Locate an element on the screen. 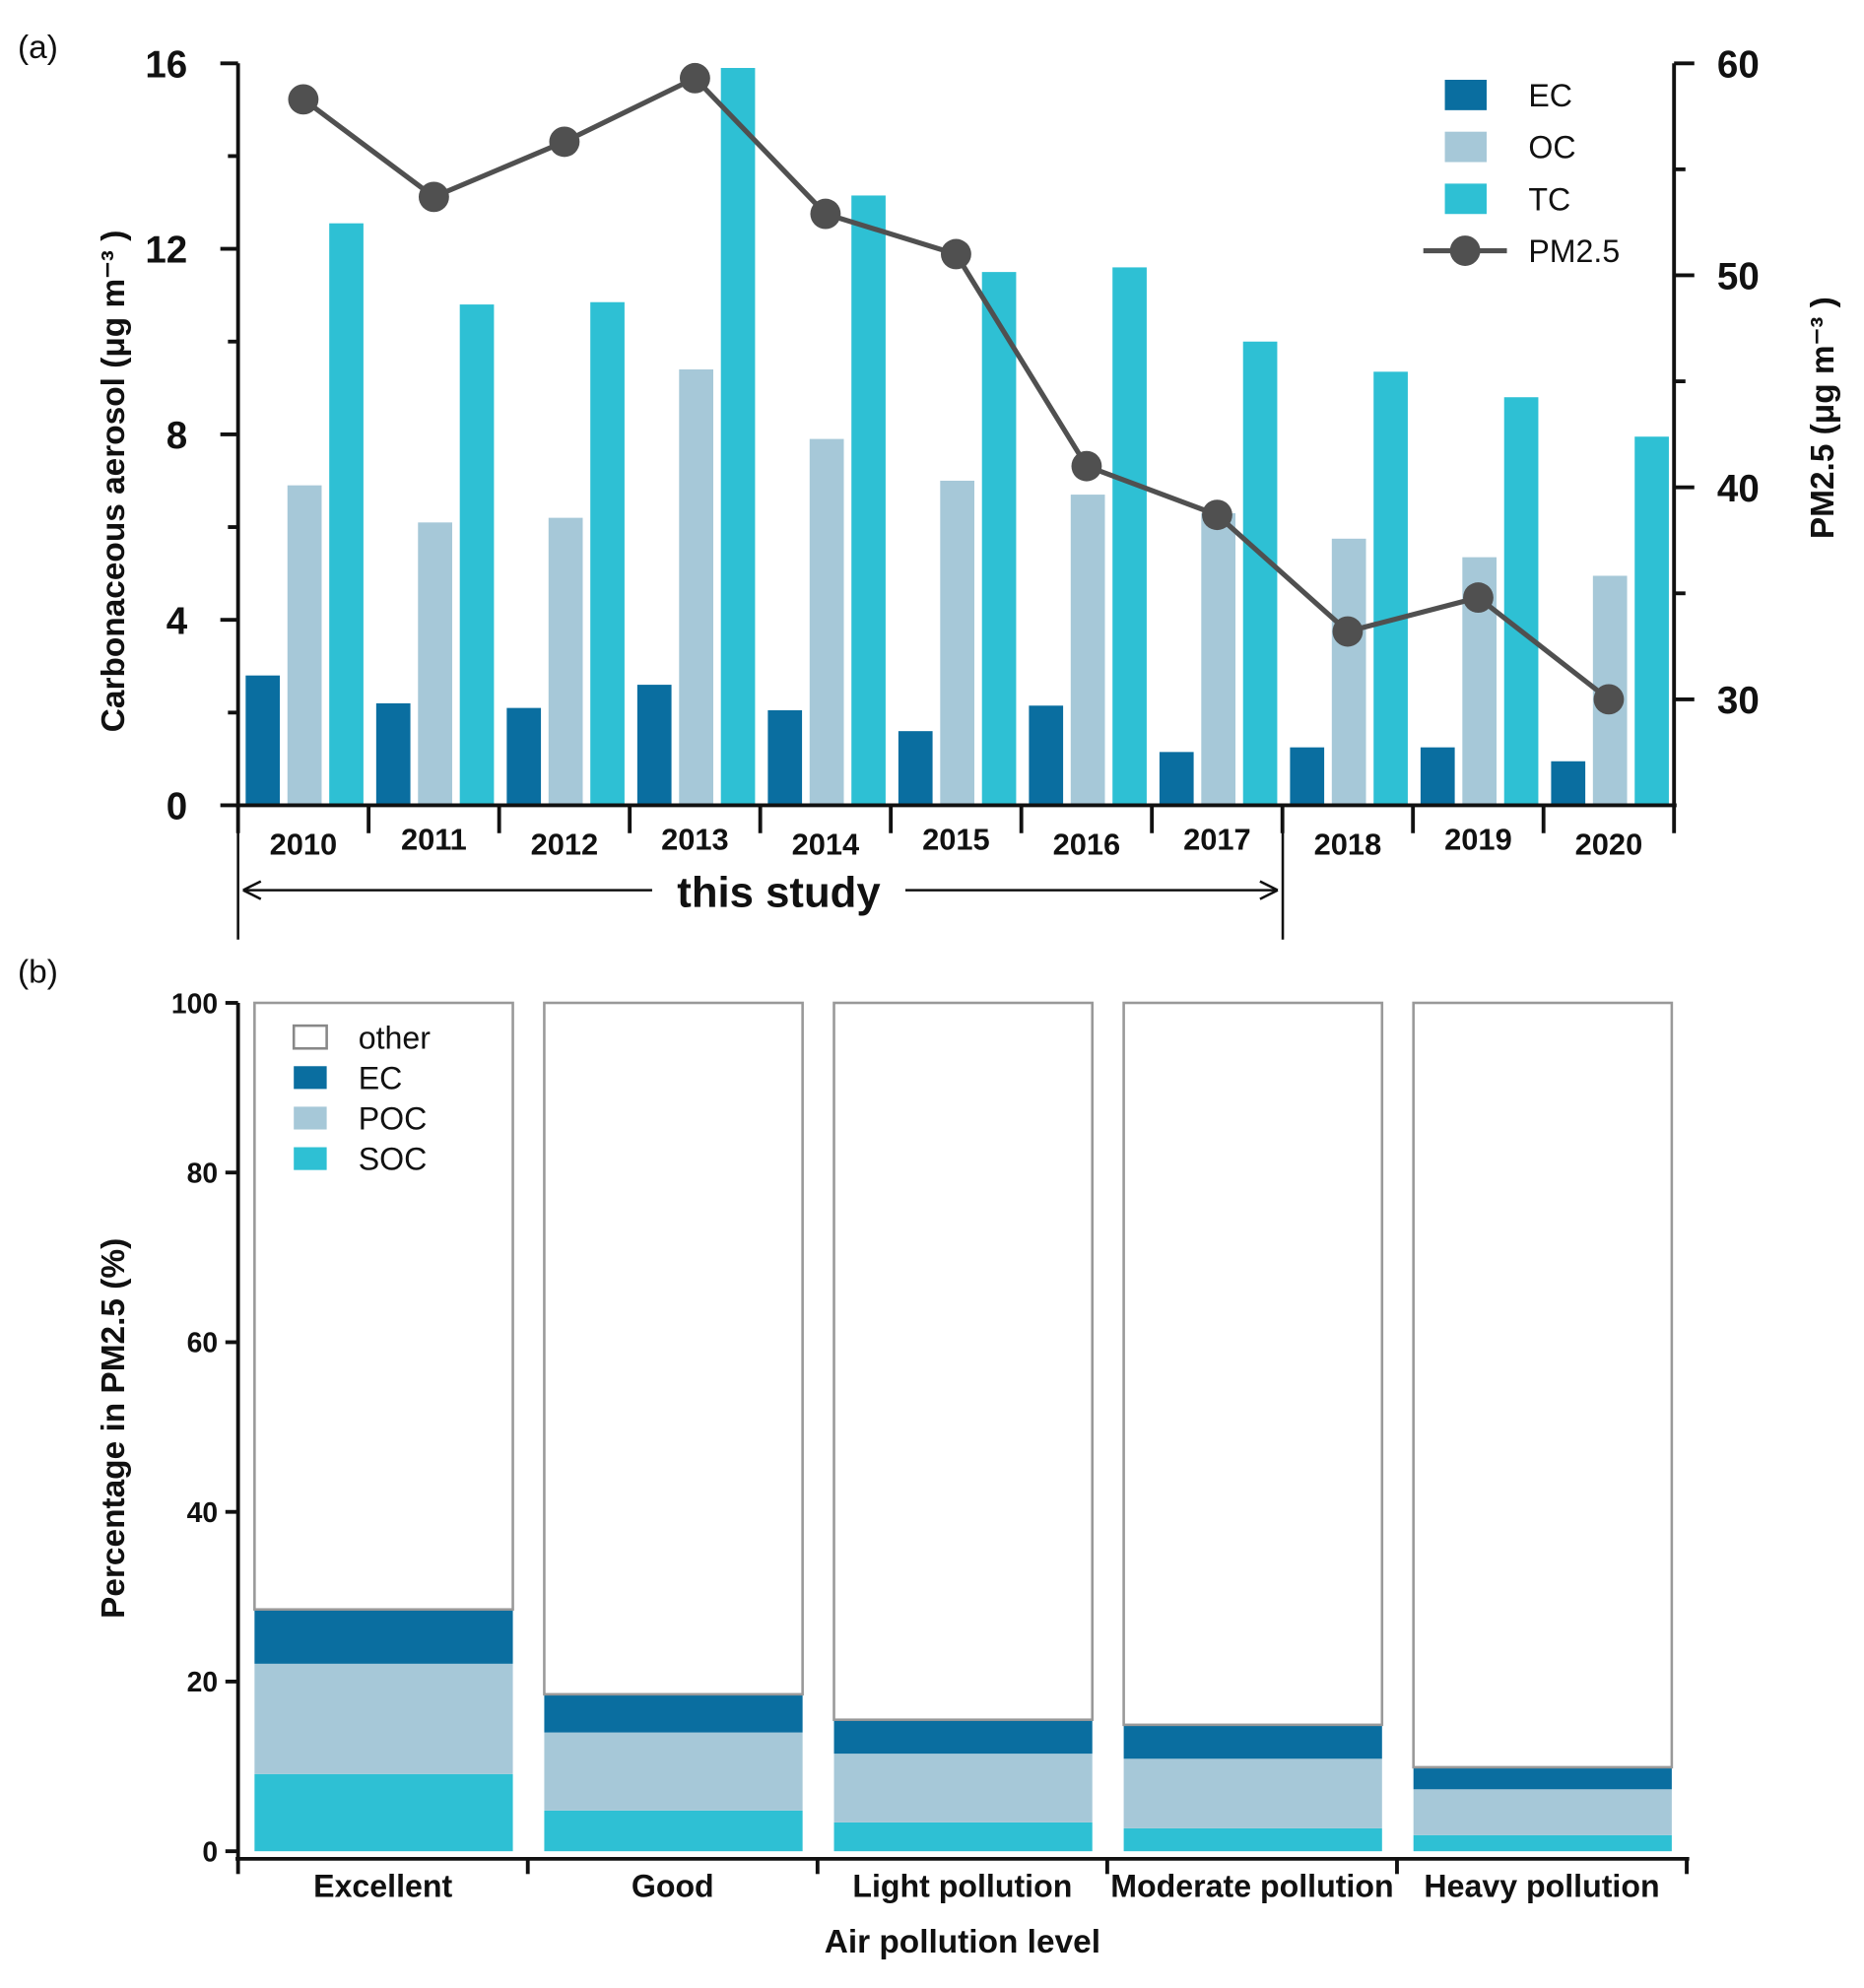 Image resolution: width=1864 pixels, height=1988 pixels. x-tick-label: 2014 is located at coordinates (826, 845).